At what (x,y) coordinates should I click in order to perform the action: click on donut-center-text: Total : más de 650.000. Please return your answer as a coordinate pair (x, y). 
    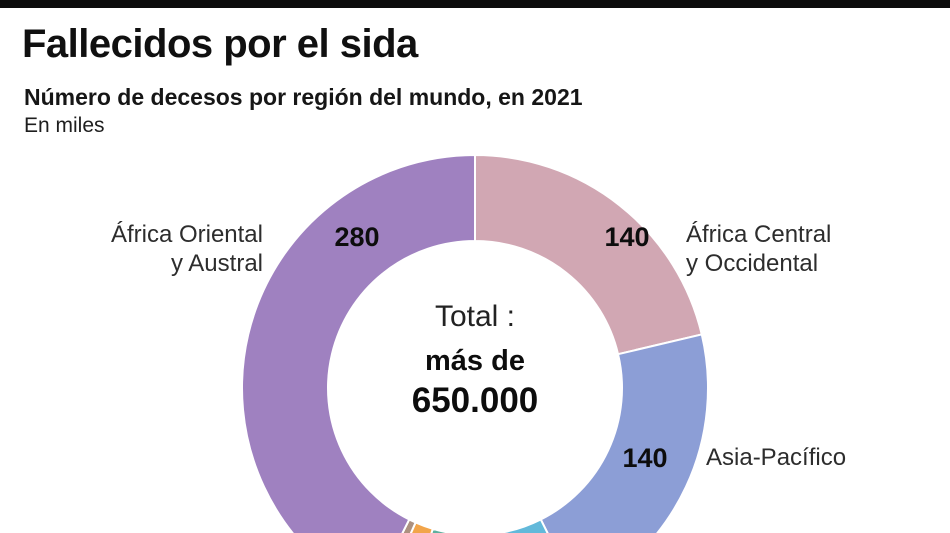
    Looking at the image, I should click on (475, 360).